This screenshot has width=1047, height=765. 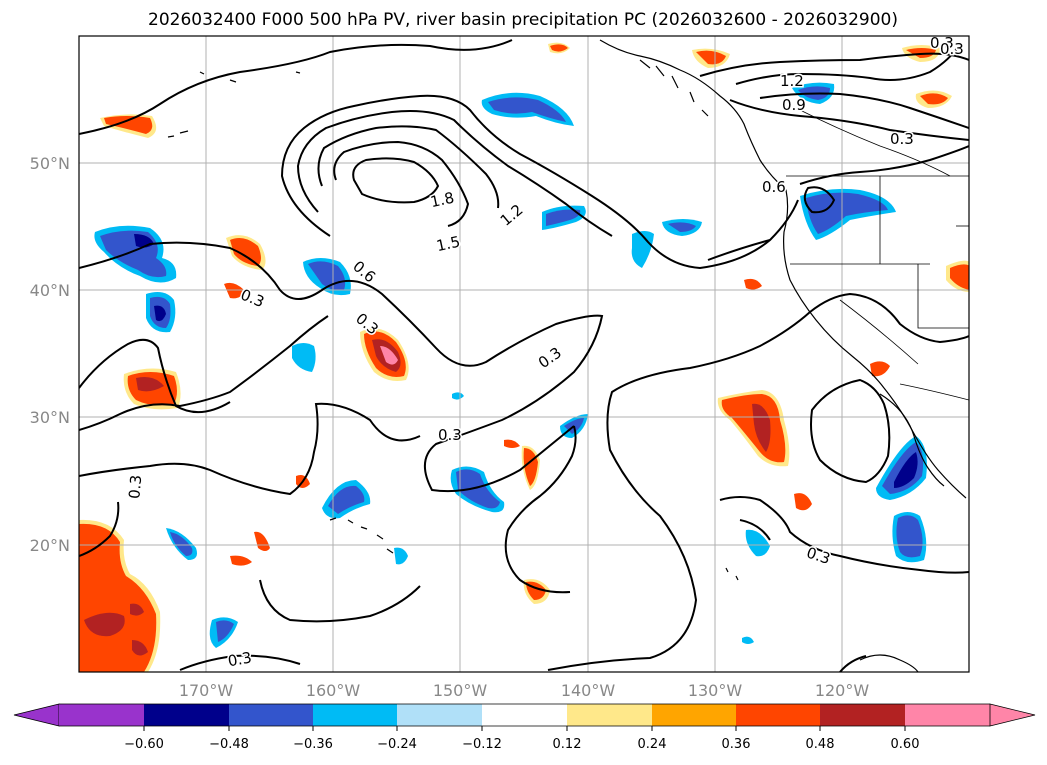 I want to click on colorbar-label: 0.60, so click(x=905, y=744).